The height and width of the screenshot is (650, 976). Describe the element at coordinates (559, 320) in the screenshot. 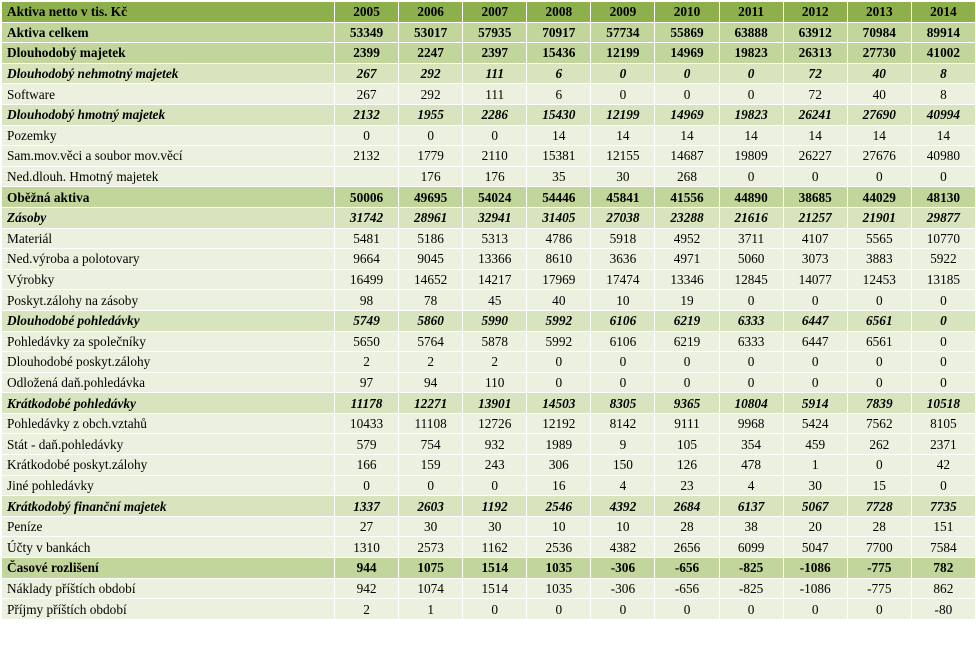

I see `value-cell: 5992` at that location.